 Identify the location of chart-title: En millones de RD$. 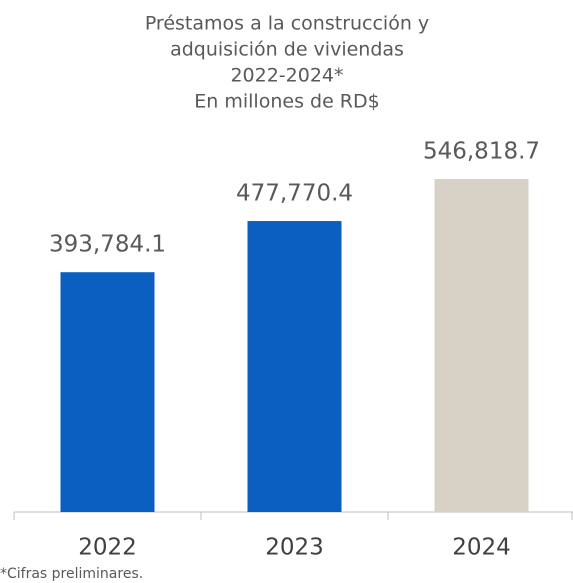
(286, 102).